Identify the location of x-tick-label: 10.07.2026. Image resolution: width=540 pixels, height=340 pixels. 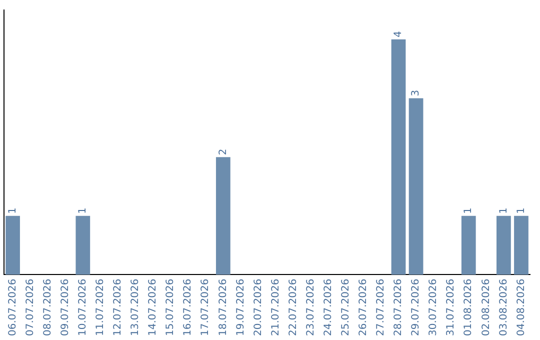
(82, 307).